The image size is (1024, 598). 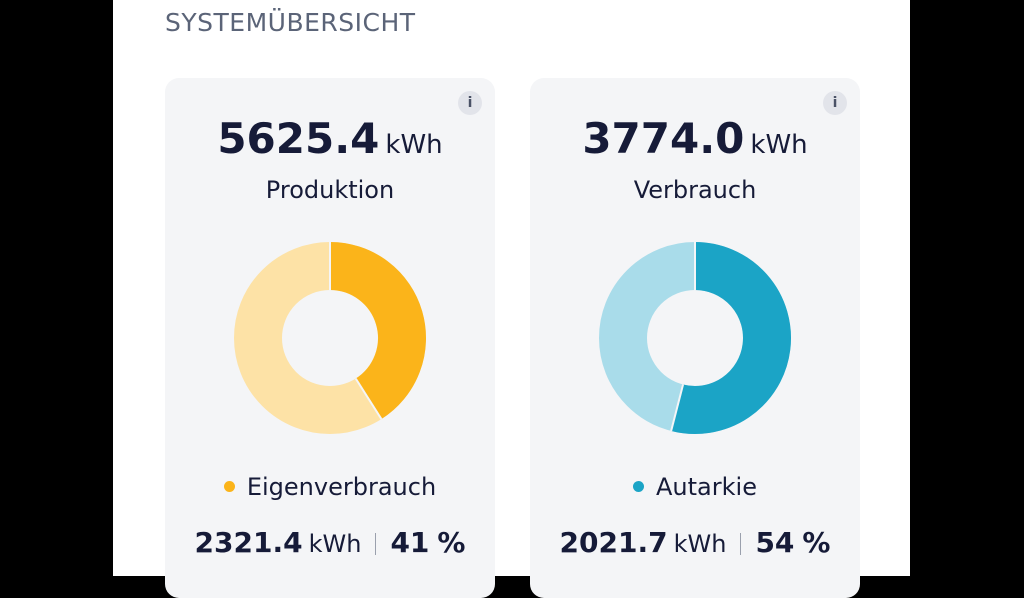 What do you see at coordinates (706, 487) in the screenshot?
I see `legend-label: Autarkie` at bounding box center [706, 487].